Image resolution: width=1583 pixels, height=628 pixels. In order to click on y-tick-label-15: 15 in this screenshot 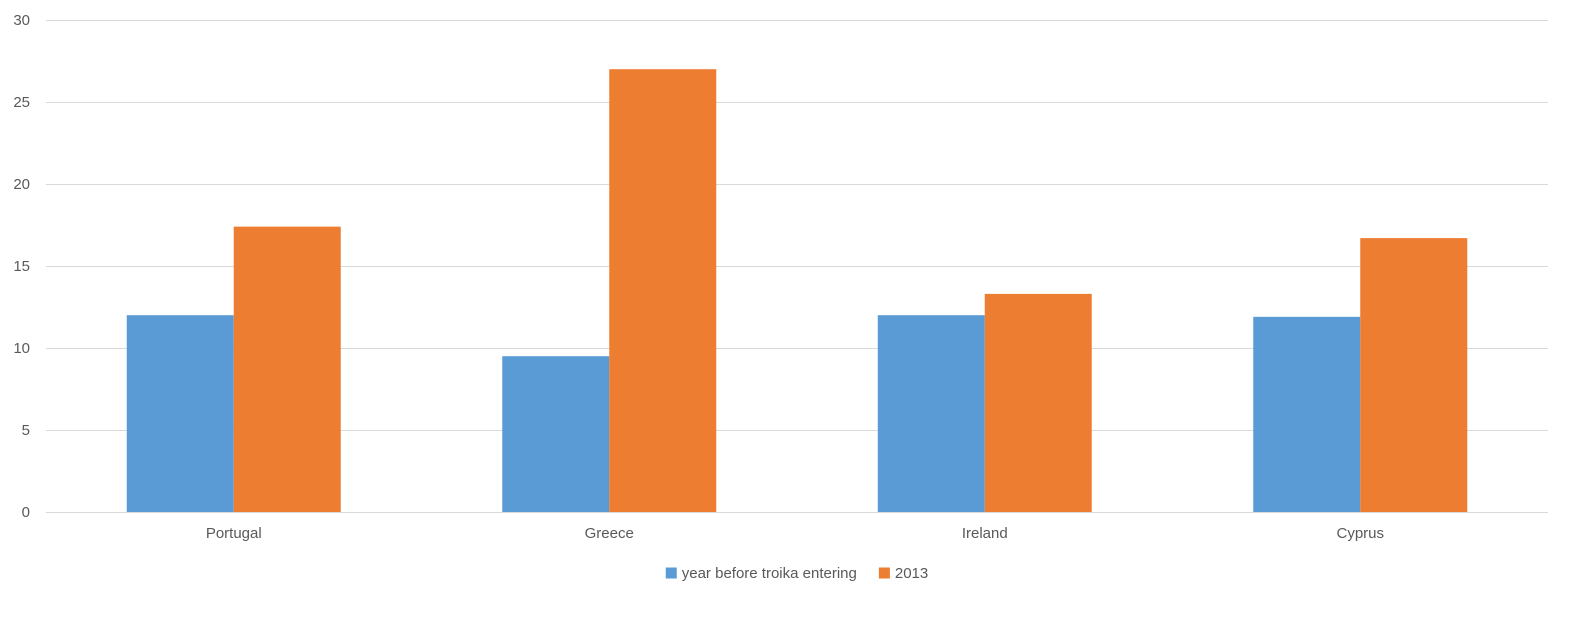, I will do `click(21, 266)`.